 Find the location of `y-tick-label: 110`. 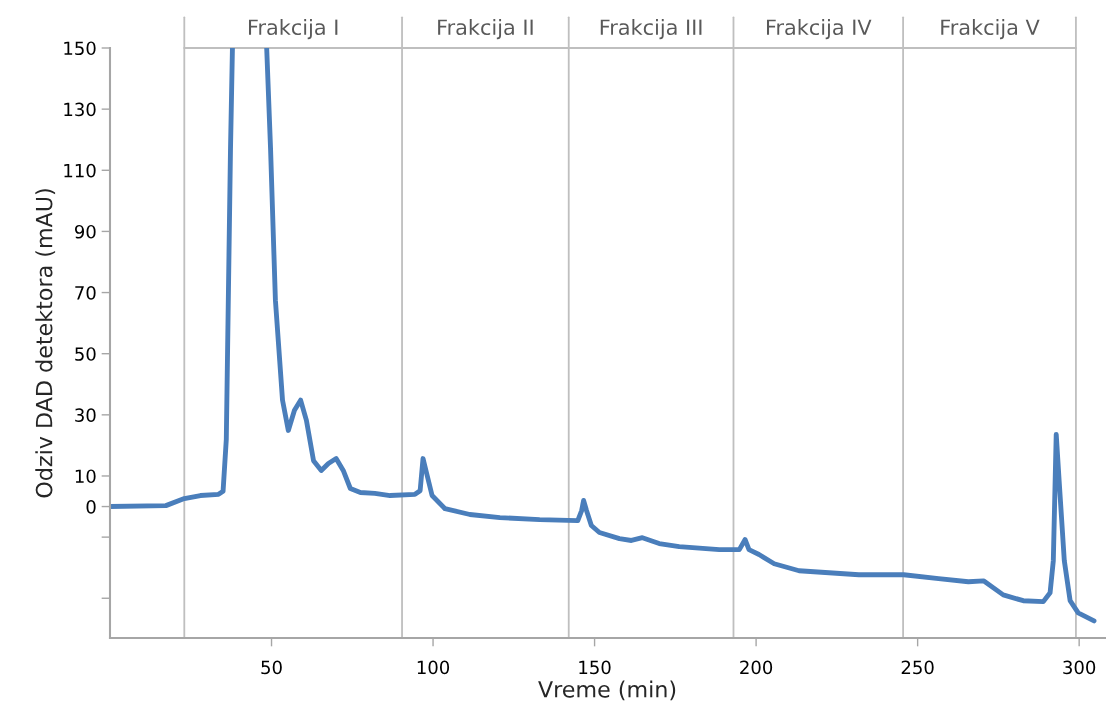

y-tick-label: 110 is located at coordinates (80, 170).